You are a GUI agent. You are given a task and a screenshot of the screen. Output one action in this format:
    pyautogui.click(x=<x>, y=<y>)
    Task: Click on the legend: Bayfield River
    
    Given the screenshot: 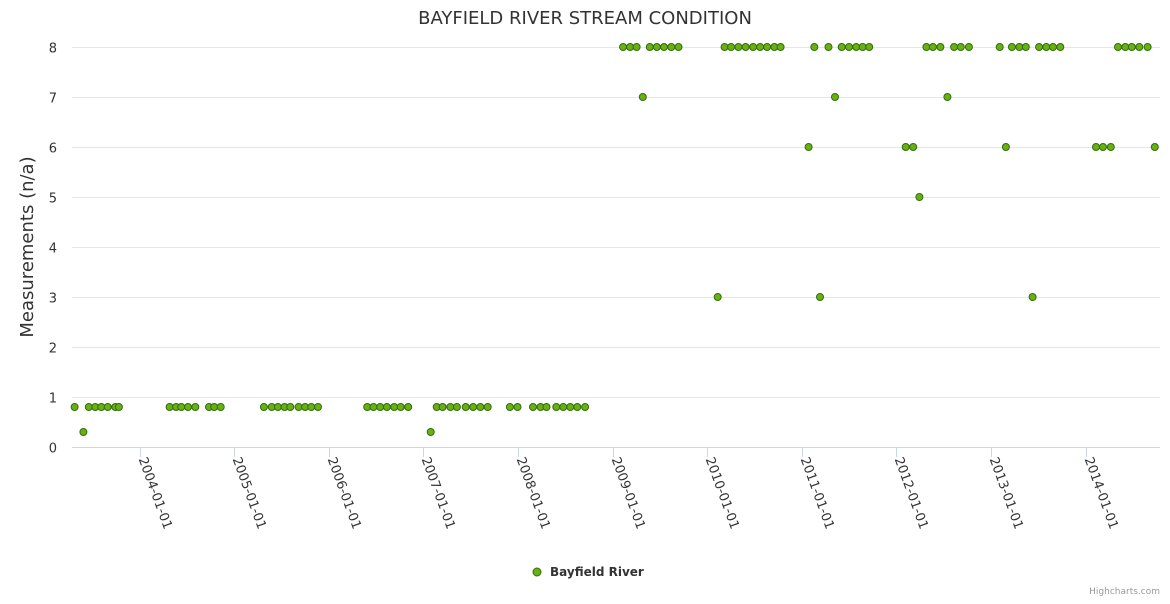 What is the action you would take?
    pyautogui.click(x=588, y=572)
    